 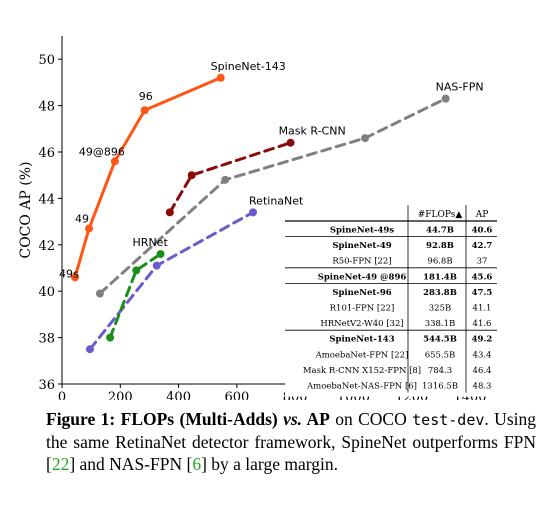 What do you see at coordinates (131, 464) in the screenshot?
I see `caption-text-3: ] and NAS-FPN [` at bounding box center [131, 464].